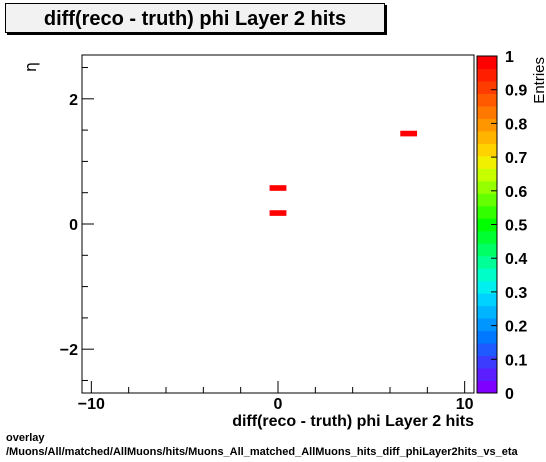 The width and height of the screenshot is (546, 462). What do you see at coordinates (353, 421) in the screenshot?
I see `x-axis-label: diff(reco - truth) phi Layer 2 hits` at bounding box center [353, 421].